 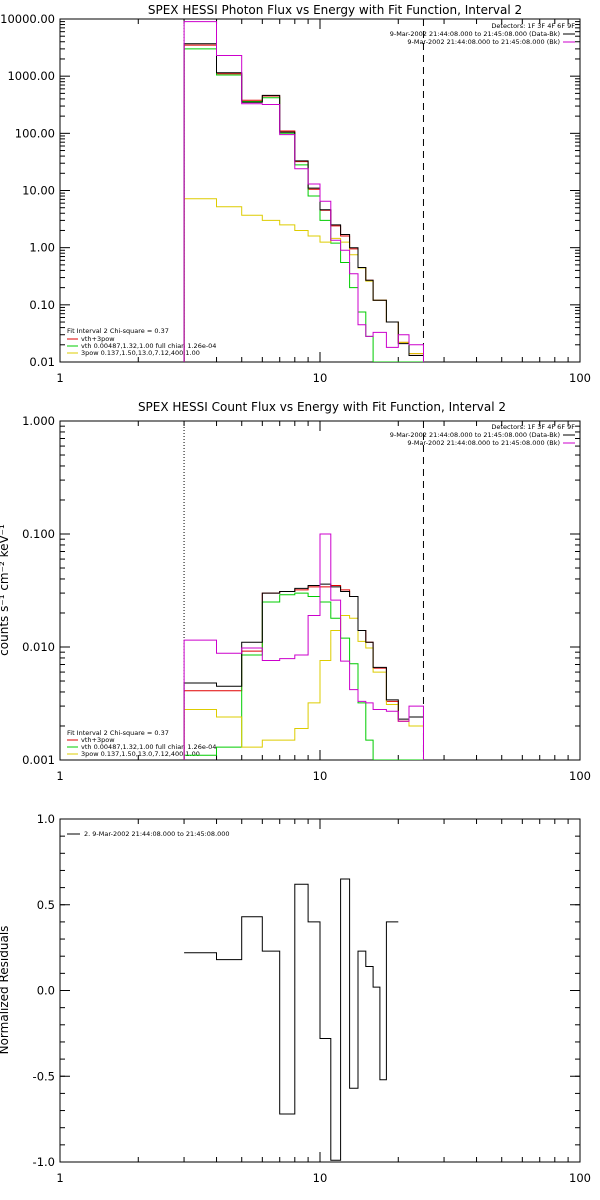 What do you see at coordinates (35, 133) in the screenshot?
I see `y-tick-label-photon: 100.00` at bounding box center [35, 133].